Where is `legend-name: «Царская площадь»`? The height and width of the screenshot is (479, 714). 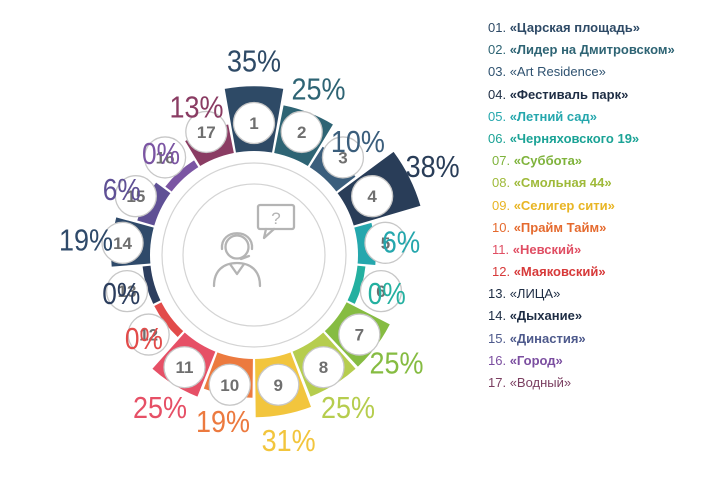
legend-name: «Царская площадь» is located at coordinates (574, 27).